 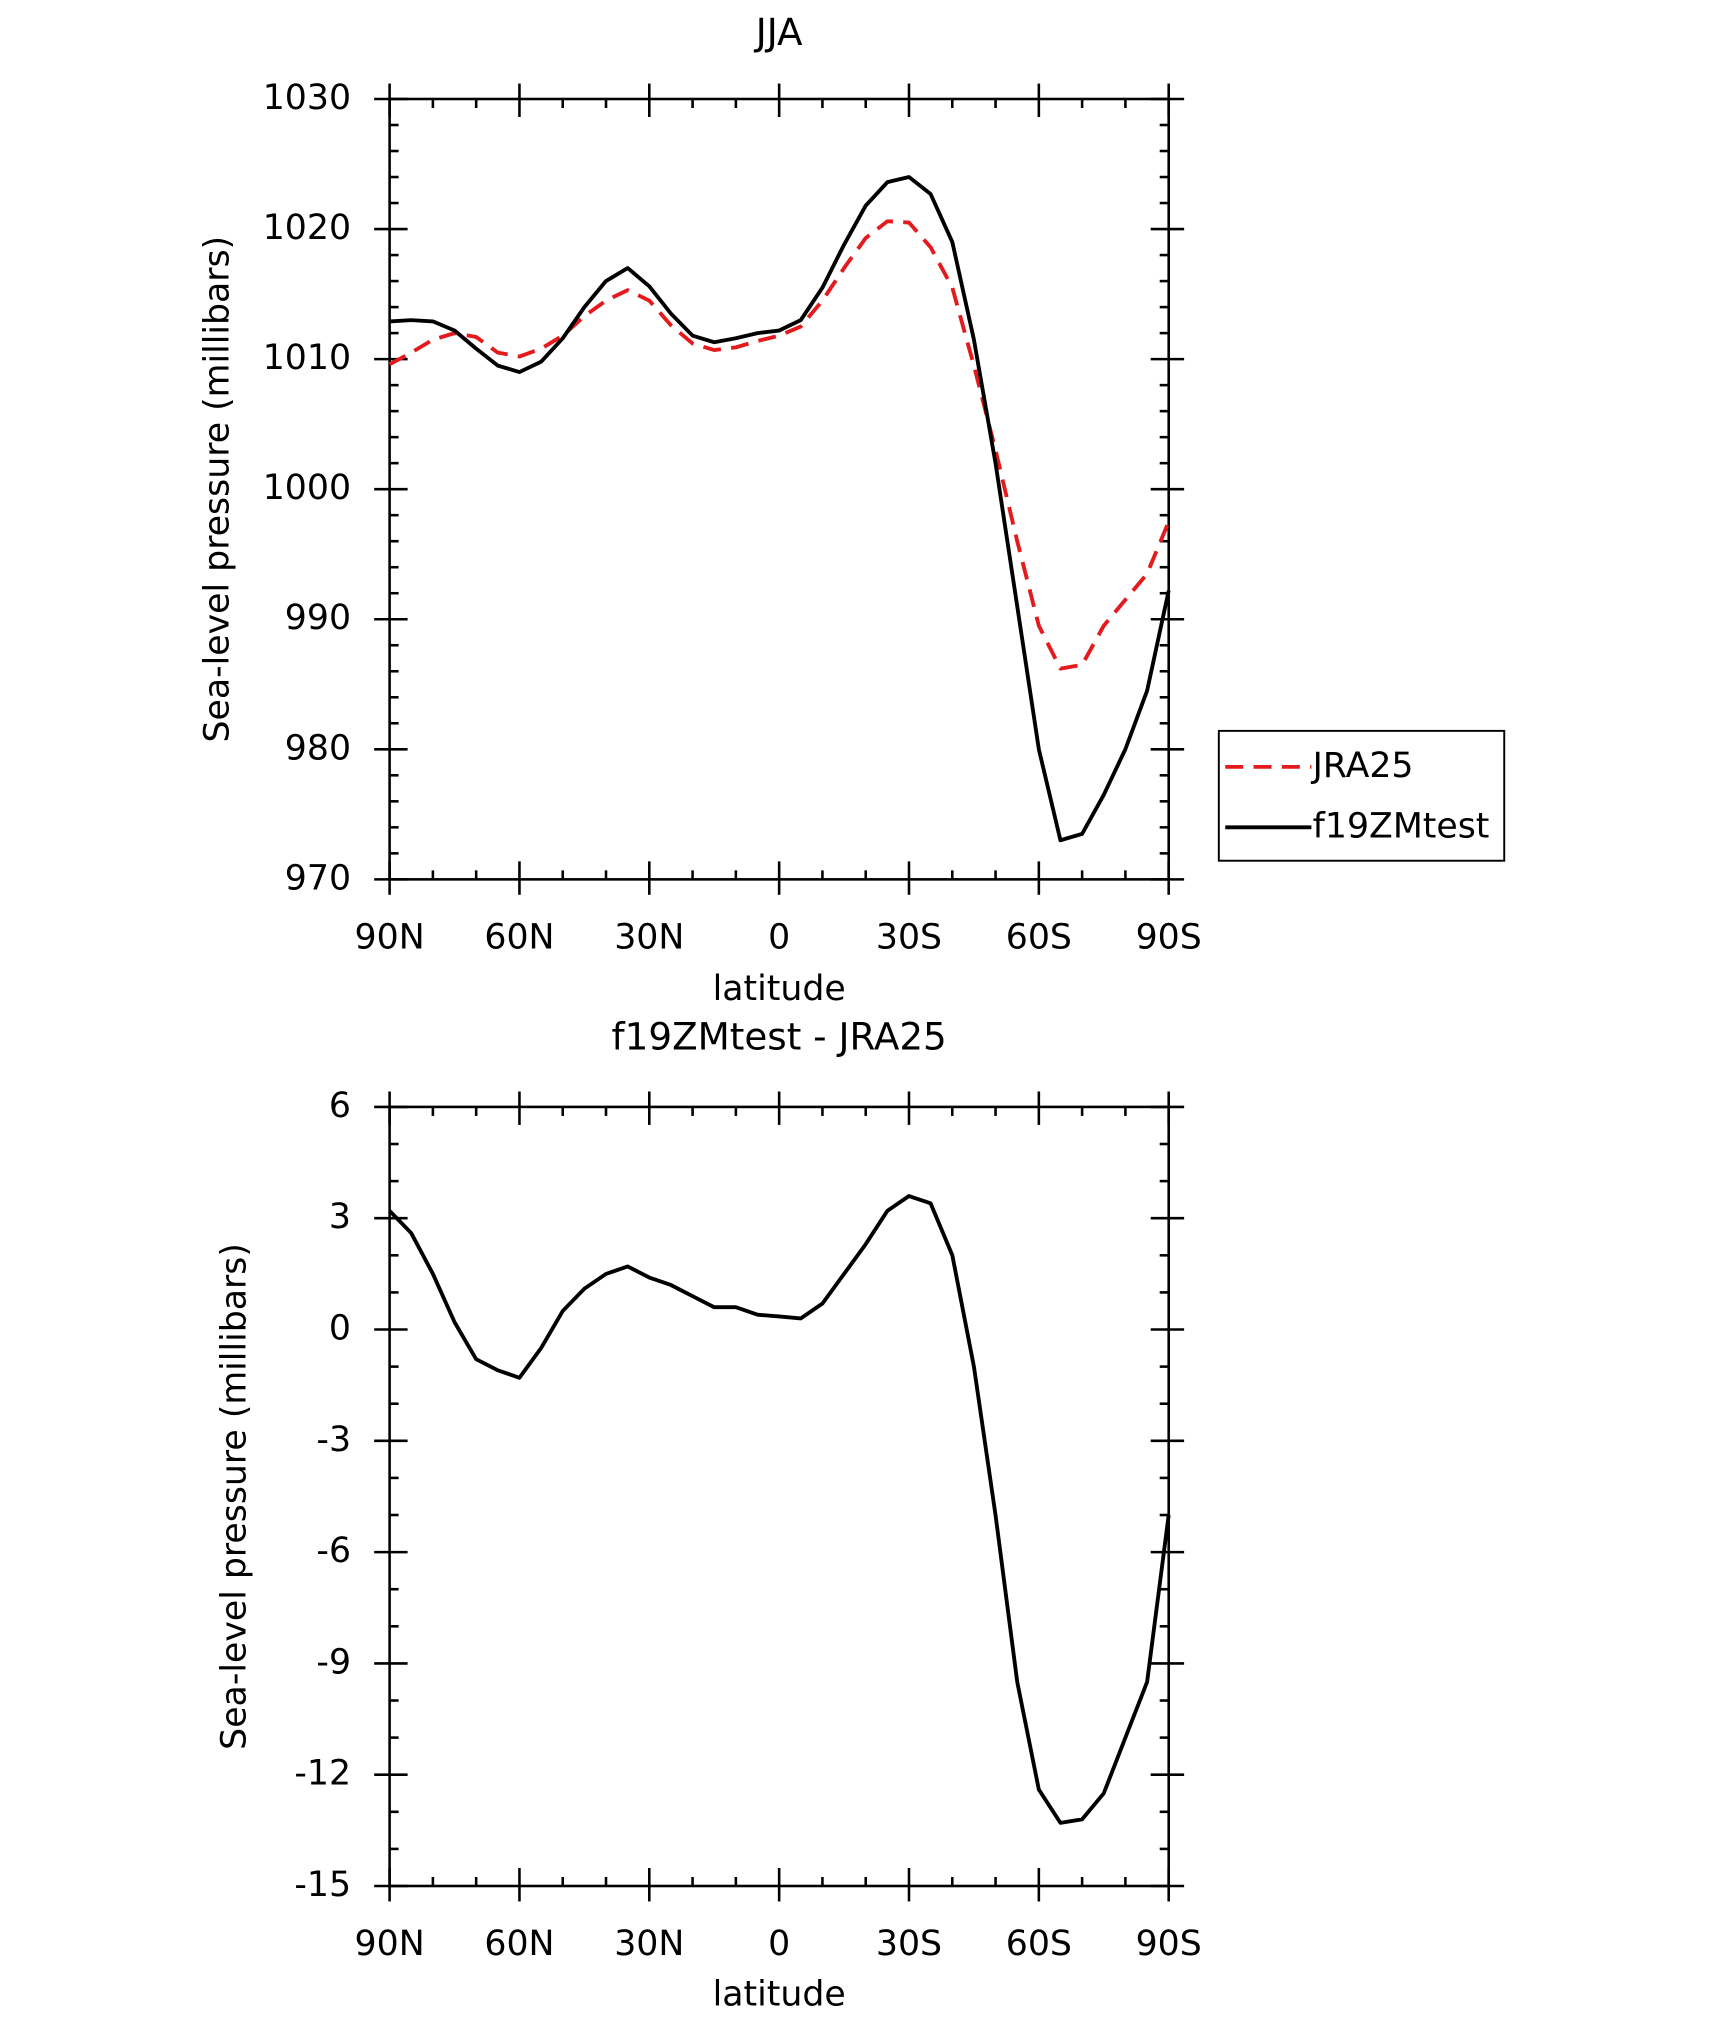 I want to click on chart-title: f19ZMtest - JRA25, so click(x=779, y=1036).